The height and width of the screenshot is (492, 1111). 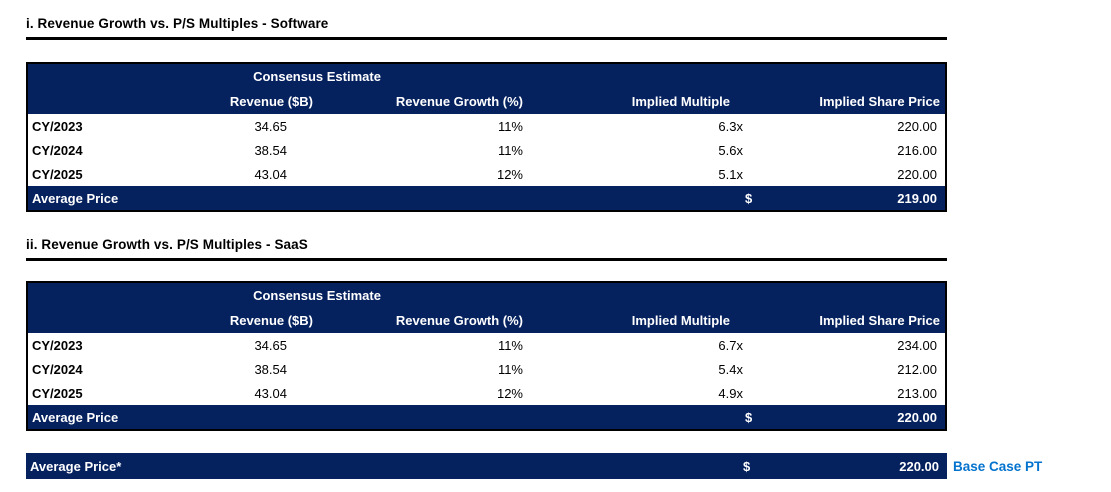 I want to click on average-price-cell: $ 219.00, so click(x=845, y=198).